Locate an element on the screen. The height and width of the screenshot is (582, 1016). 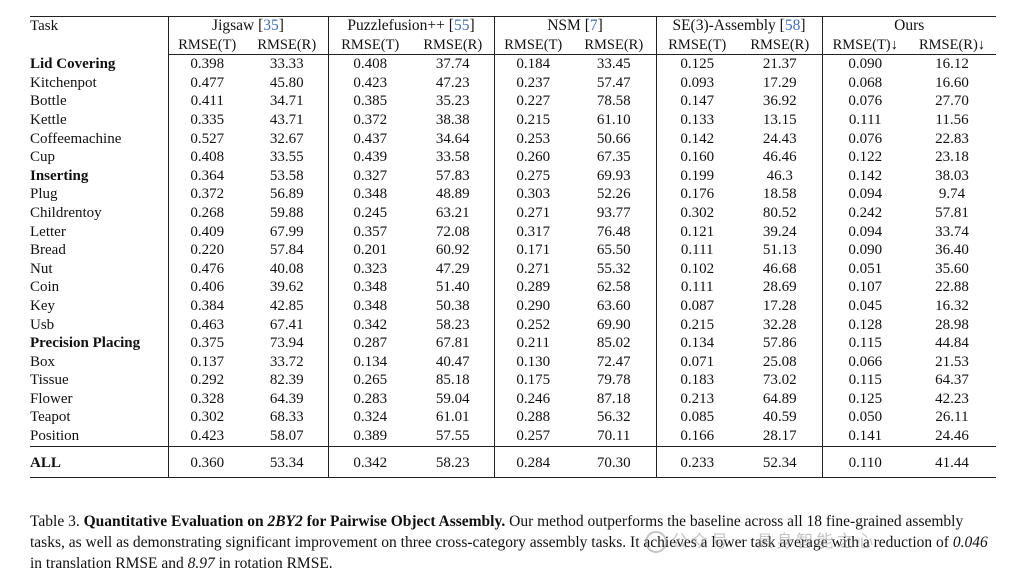
table-cell: 23.18 is located at coordinates (952, 157).